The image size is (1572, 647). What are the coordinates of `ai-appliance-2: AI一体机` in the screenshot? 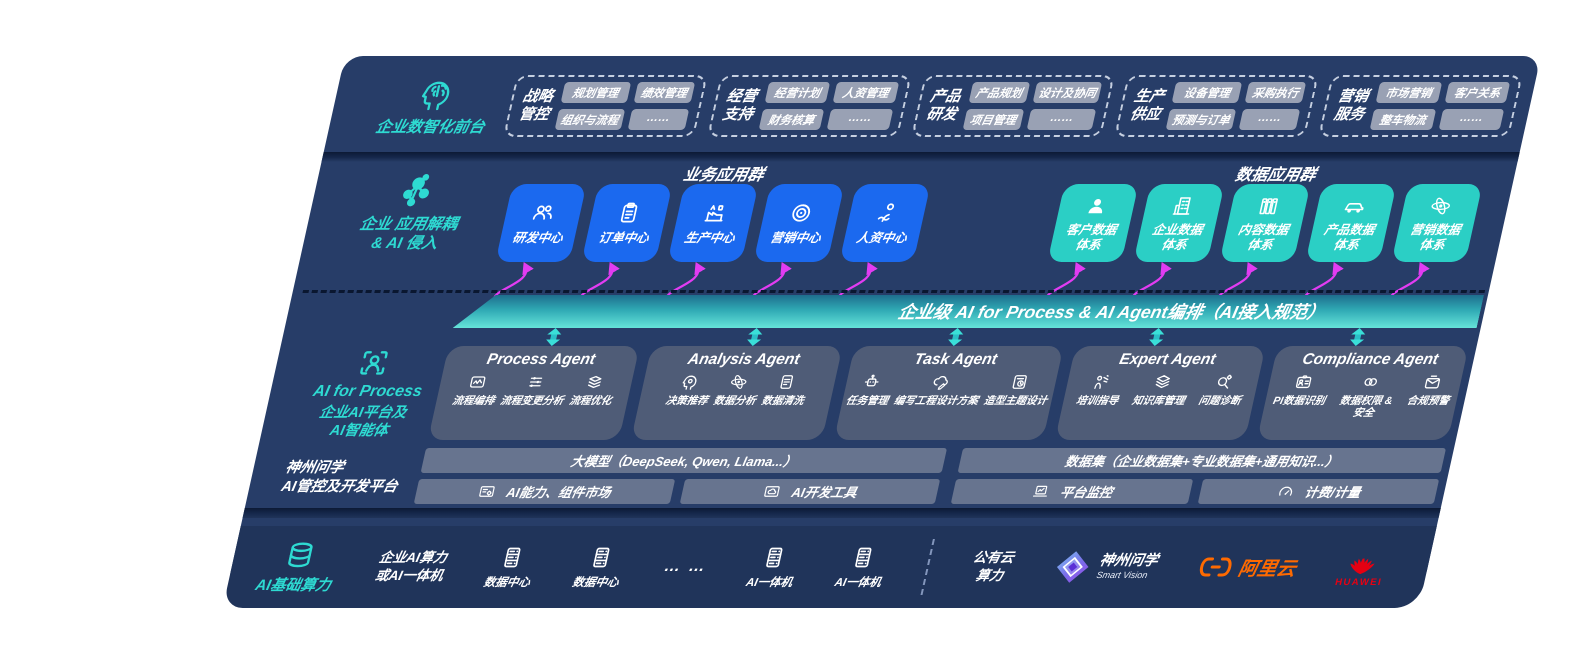 It's located at (861, 567).